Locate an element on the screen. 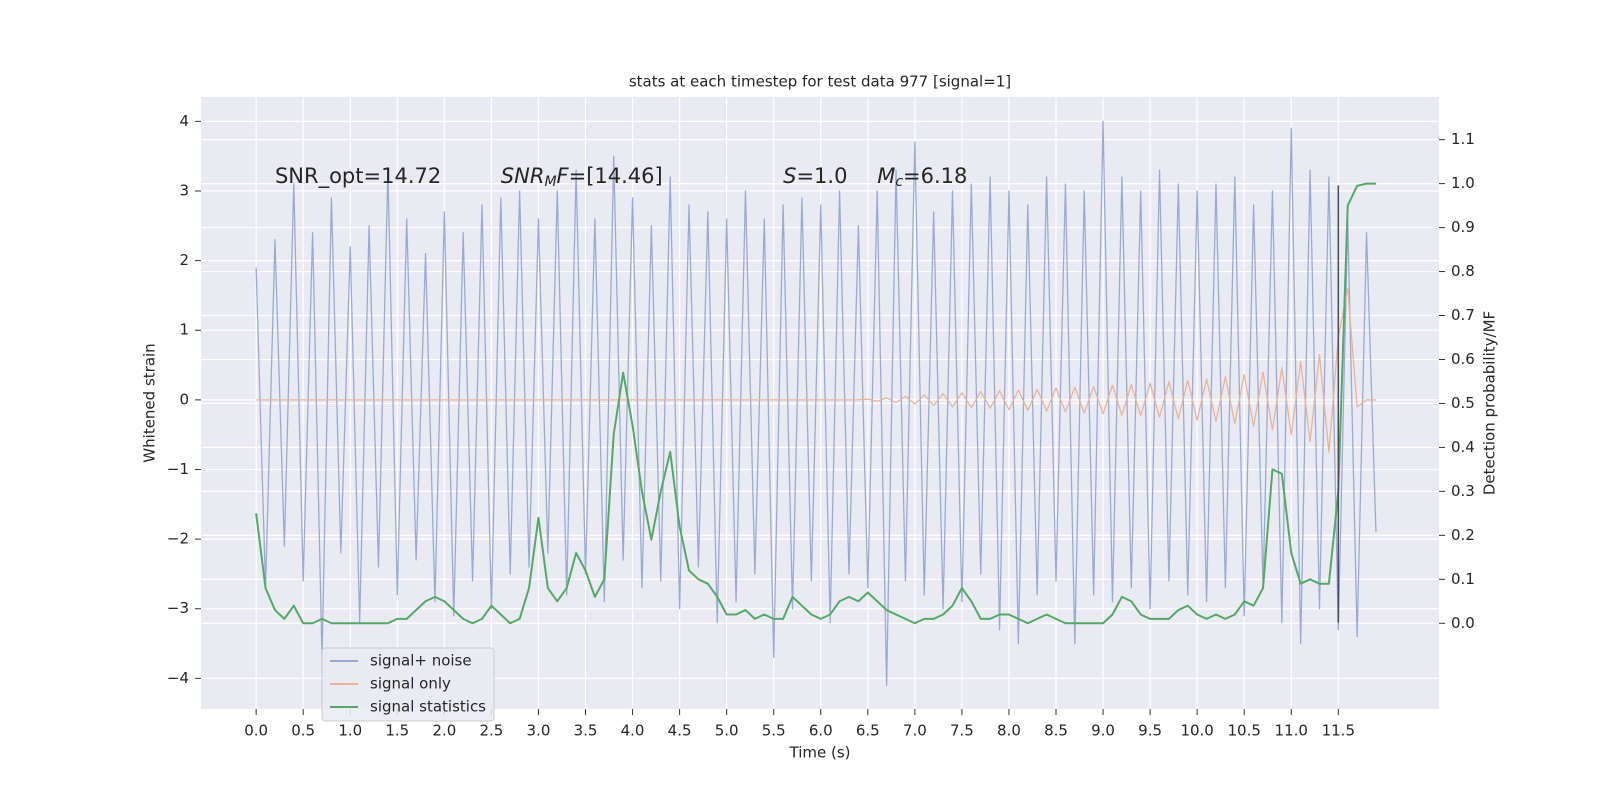 The width and height of the screenshot is (1600, 800). annotation-part: SNR_opt=14.72 is located at coordinates (358, 176).